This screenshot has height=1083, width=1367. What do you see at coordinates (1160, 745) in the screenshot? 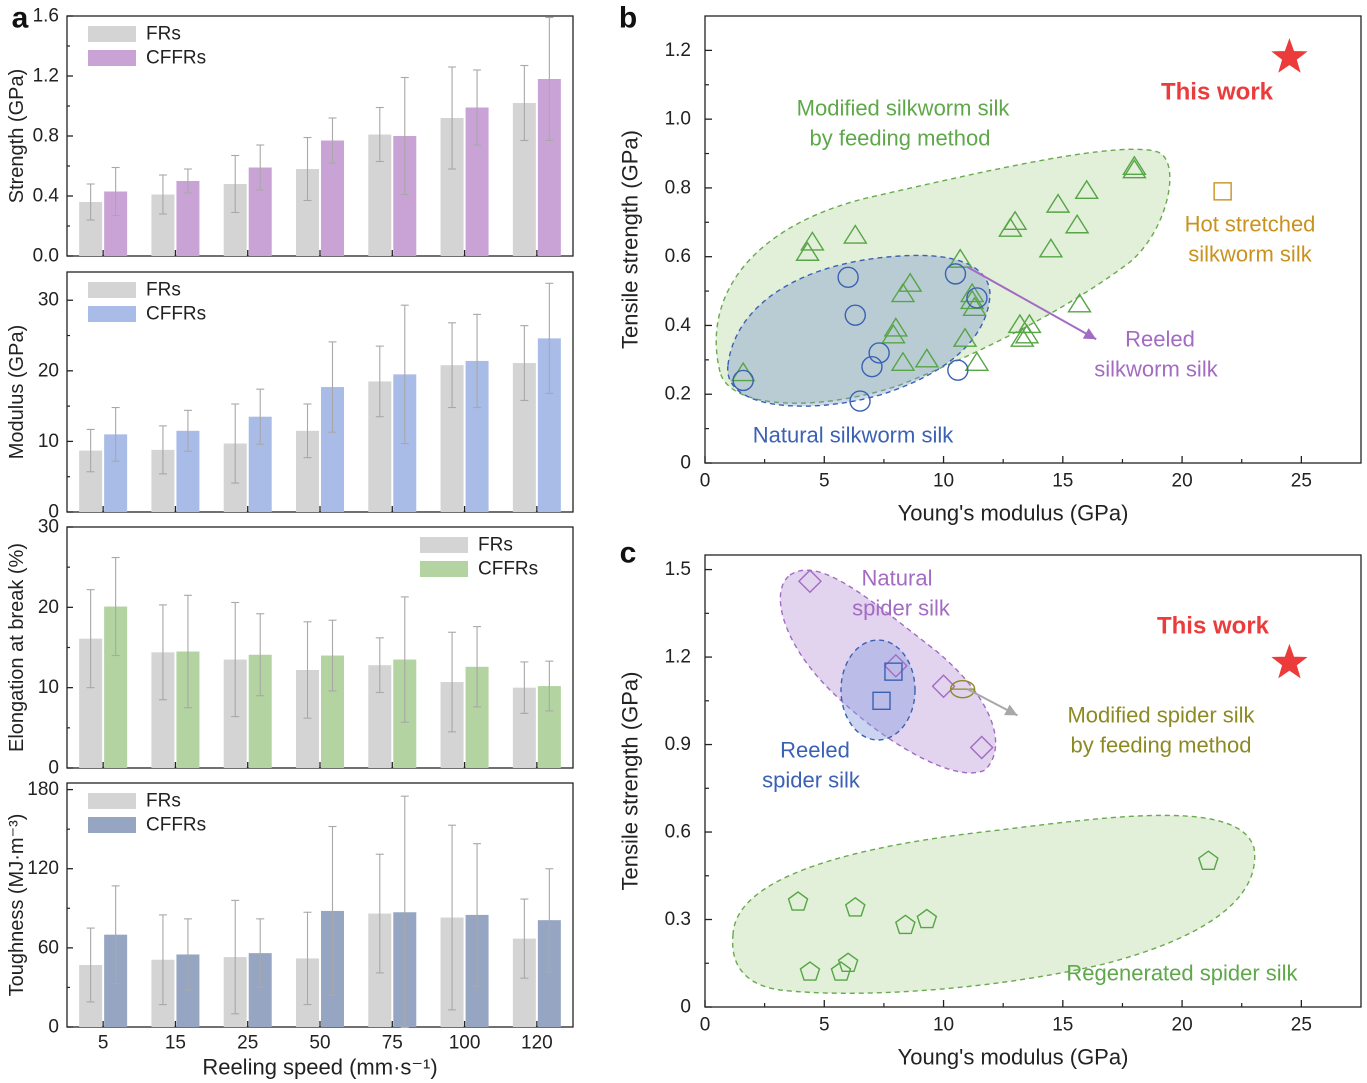
I see `annotation-label: by feeding method` at bounding box center [1160, 745].